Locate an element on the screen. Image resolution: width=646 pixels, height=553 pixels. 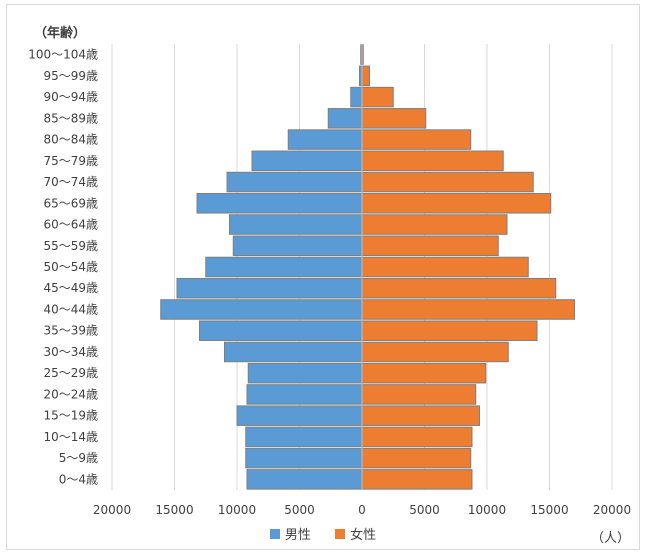
y-tick-label: 15〜19歳 is located at coordinates (70, 416).